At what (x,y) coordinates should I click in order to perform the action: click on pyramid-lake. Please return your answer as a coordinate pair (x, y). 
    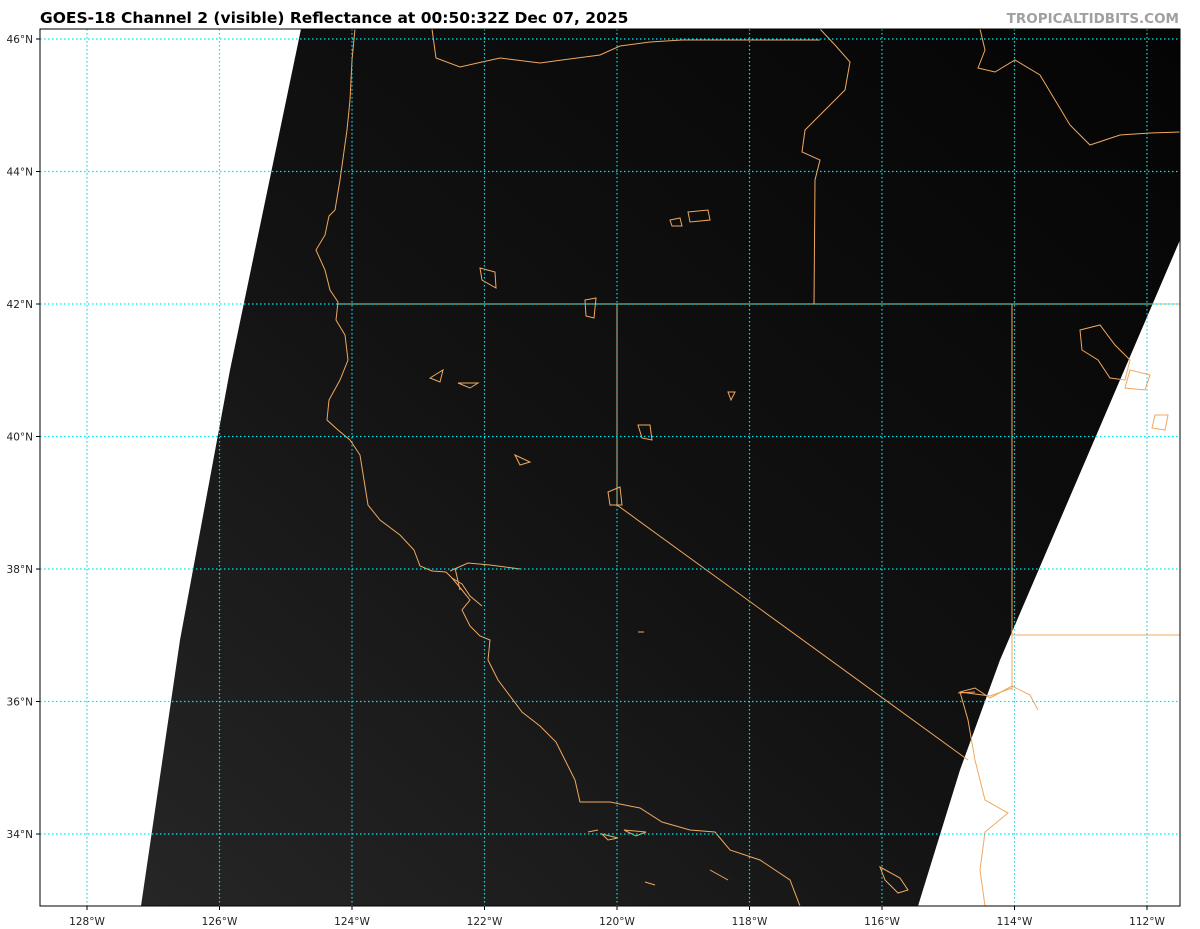
    Looking at the image, I should click on (645, 432).